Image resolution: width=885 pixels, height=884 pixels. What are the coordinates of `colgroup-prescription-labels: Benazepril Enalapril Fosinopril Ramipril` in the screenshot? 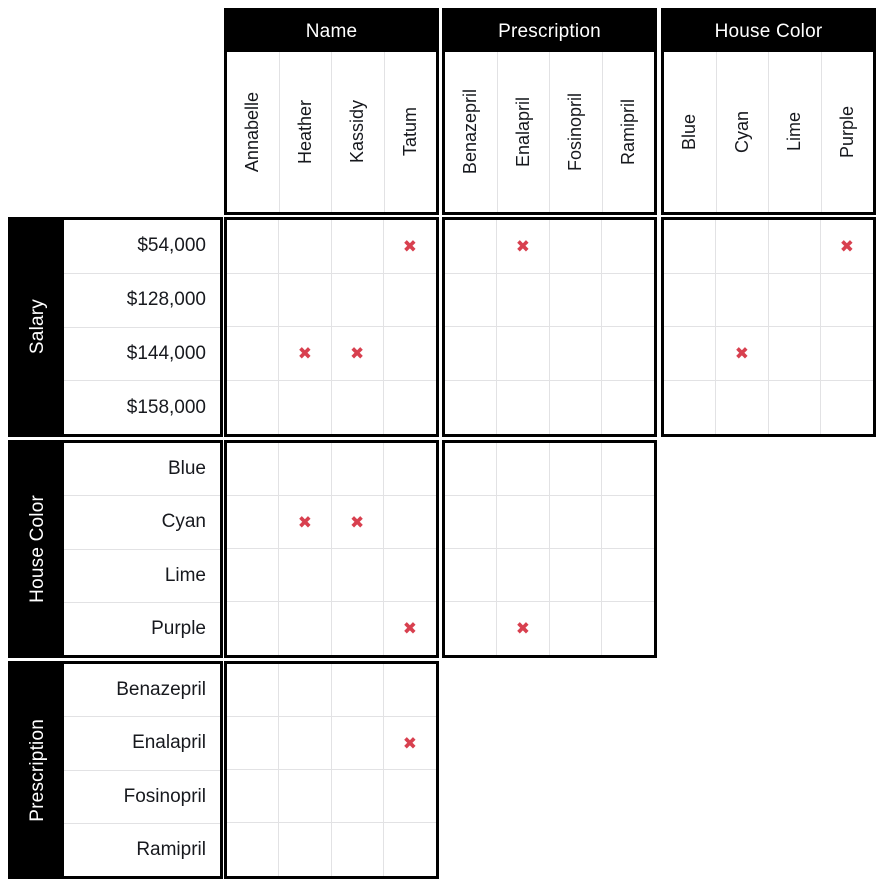 It's located at (549, 132).